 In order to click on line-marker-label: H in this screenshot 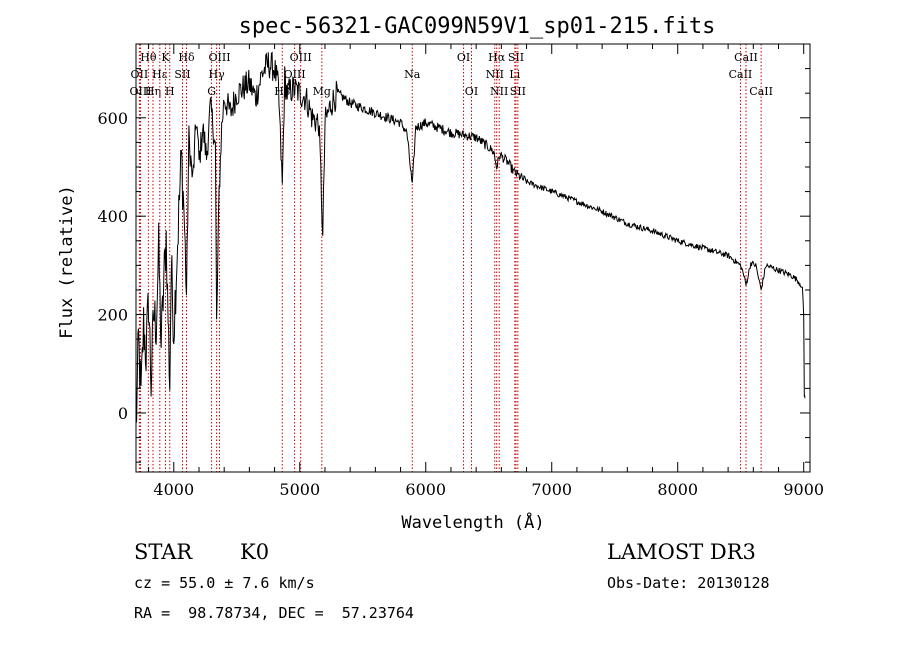, I will do `click(170, 91)`.